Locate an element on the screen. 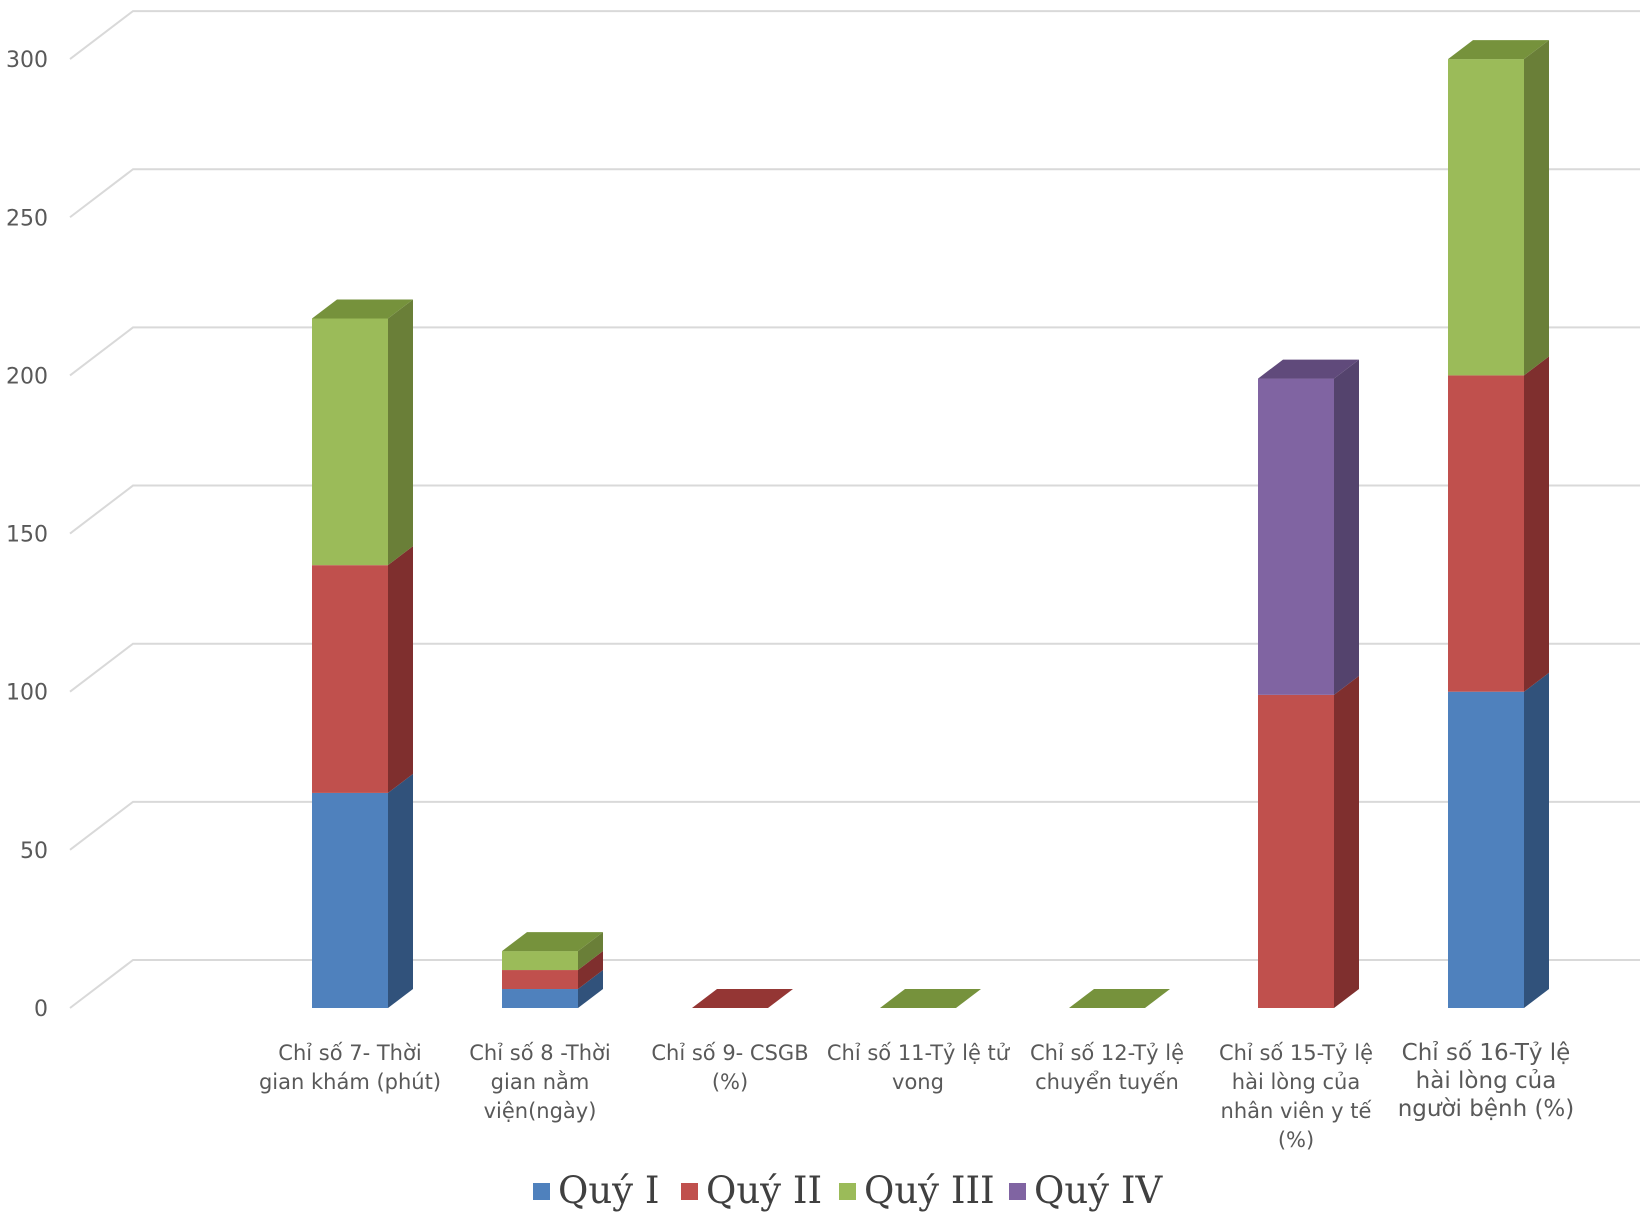 Image resolution: width=1645 pixels, height=1214 pixels. legend-label: Quý I is located at coordinates (608, 1190).